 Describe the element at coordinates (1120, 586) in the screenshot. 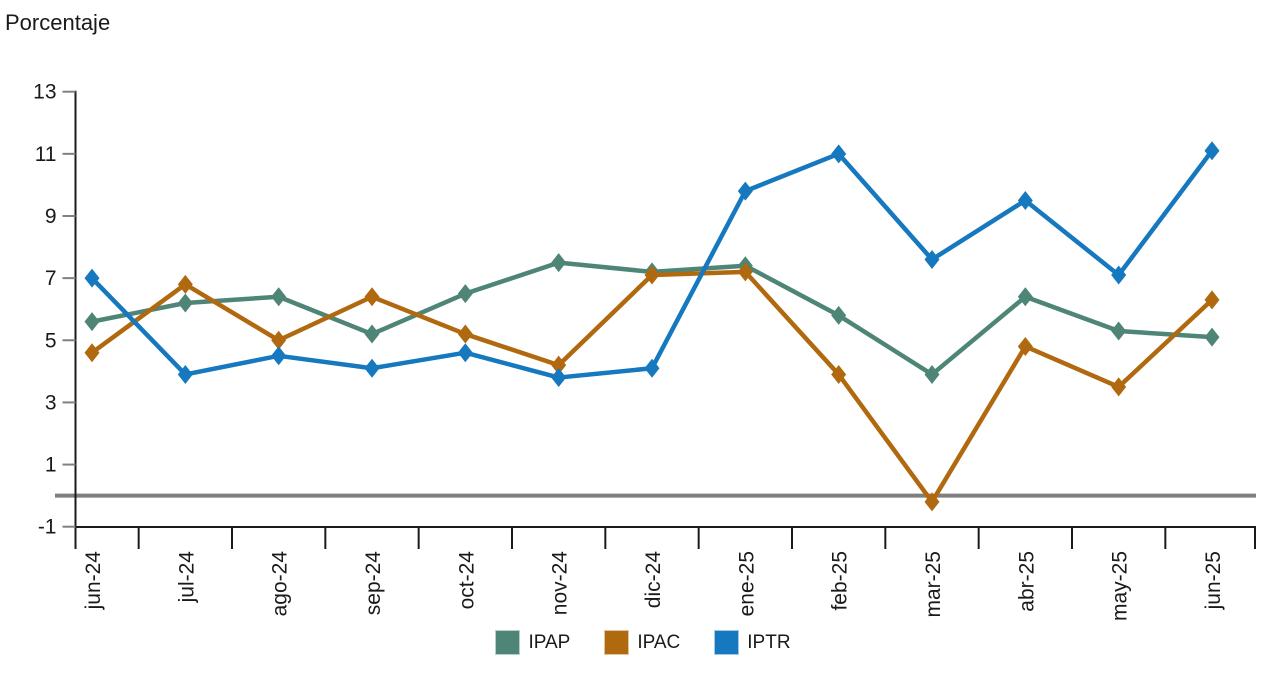

I see `x-tick-label: may-25` at that location.